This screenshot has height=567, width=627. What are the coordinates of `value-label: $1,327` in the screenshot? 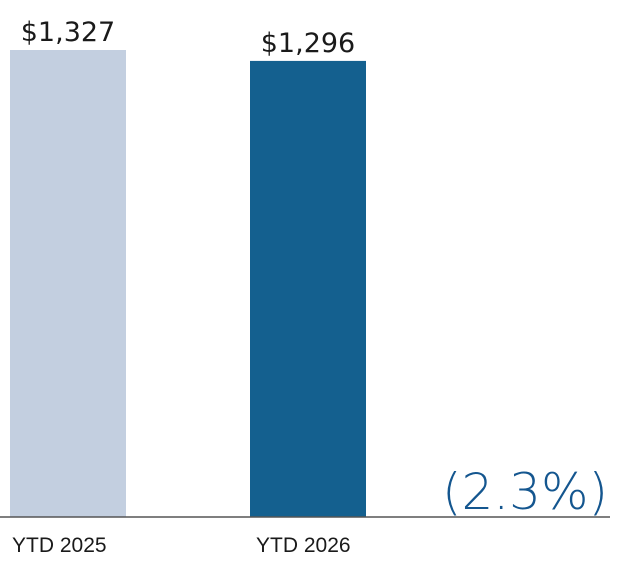 It's located at (68, 32).